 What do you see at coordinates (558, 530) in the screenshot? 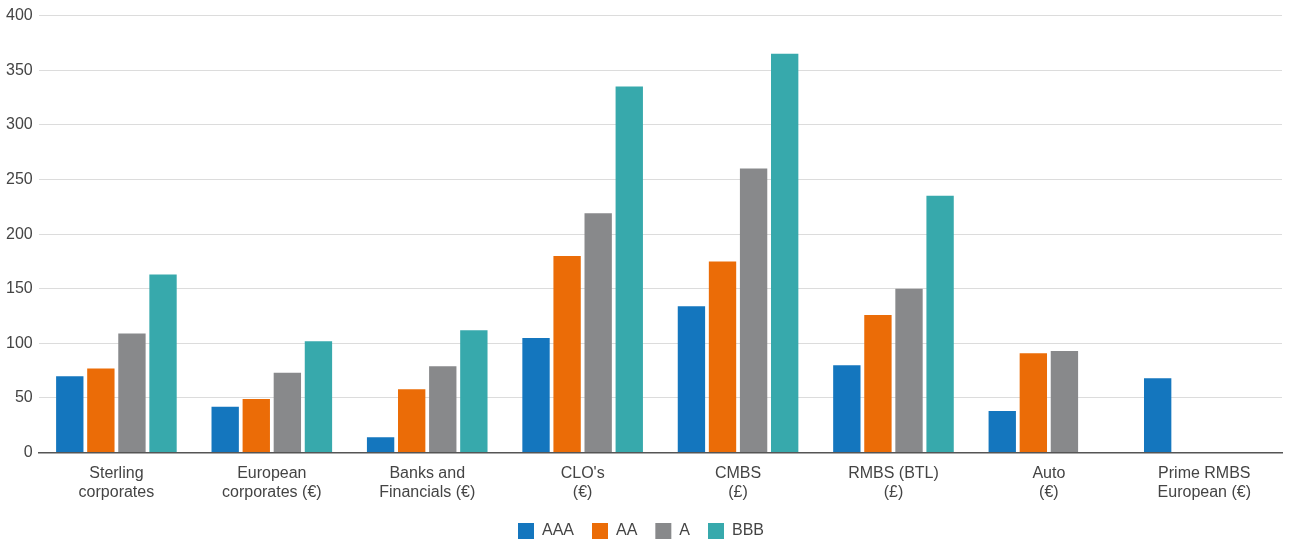
I see `legend-label: AAA` at bounding box center [558, 530].